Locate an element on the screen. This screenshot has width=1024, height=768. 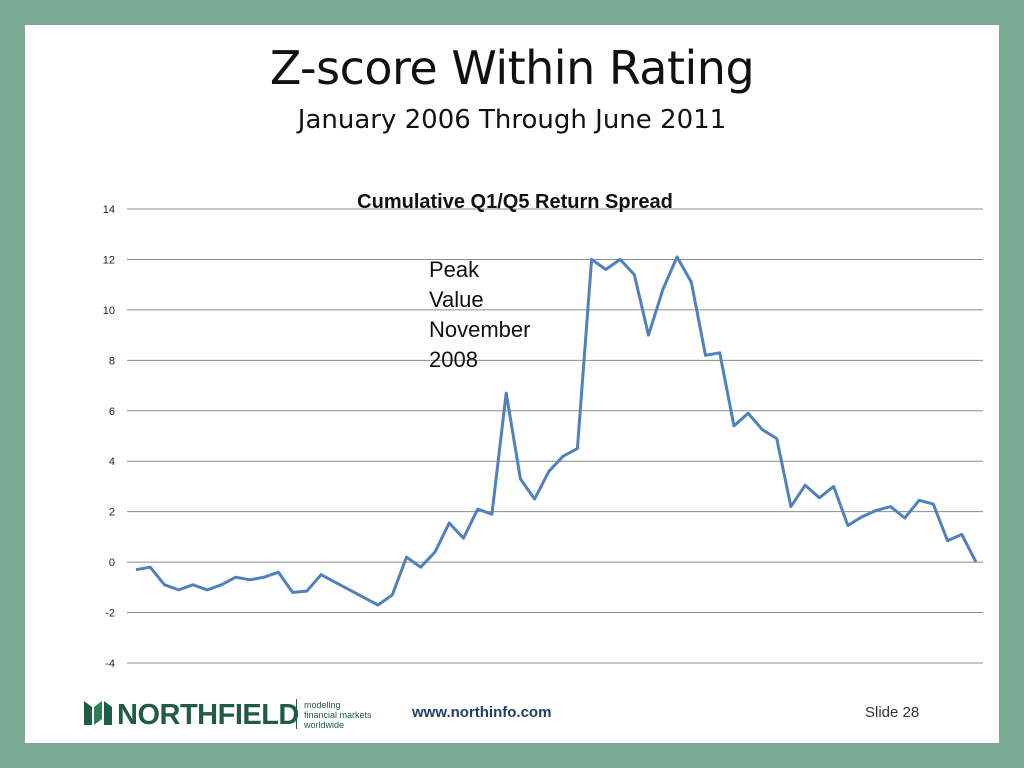
peak-annotation-line: November is located at coordinates (480, 329).